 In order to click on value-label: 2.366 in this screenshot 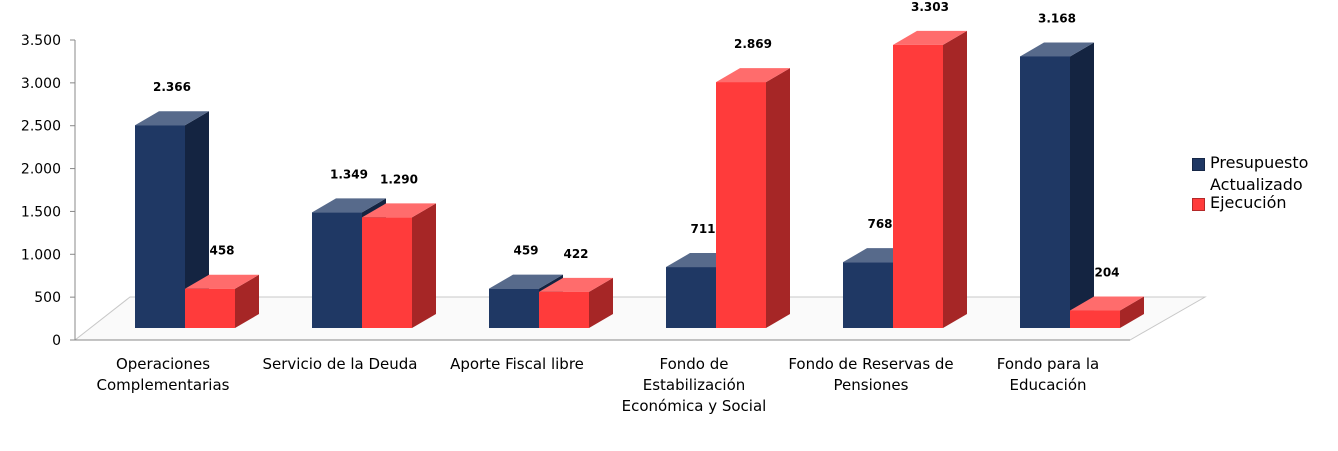, I will do `click(172, 87)`.